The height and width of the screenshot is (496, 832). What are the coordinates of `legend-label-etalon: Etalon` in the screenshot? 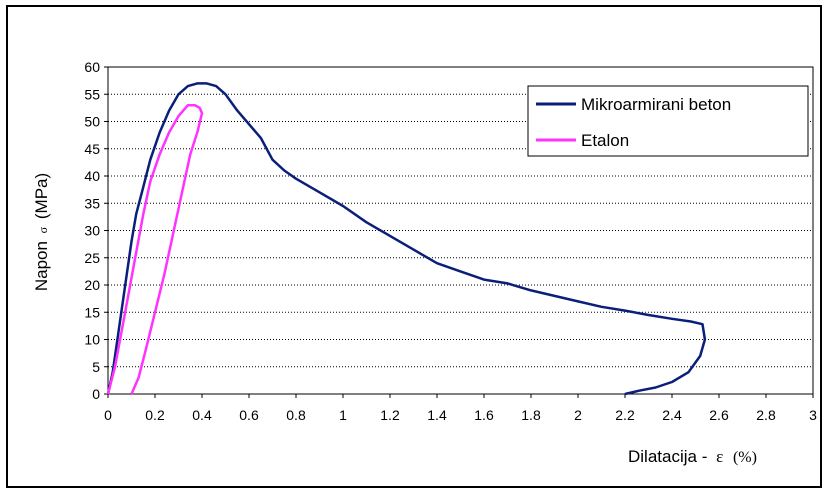 It's located at (605, 140).